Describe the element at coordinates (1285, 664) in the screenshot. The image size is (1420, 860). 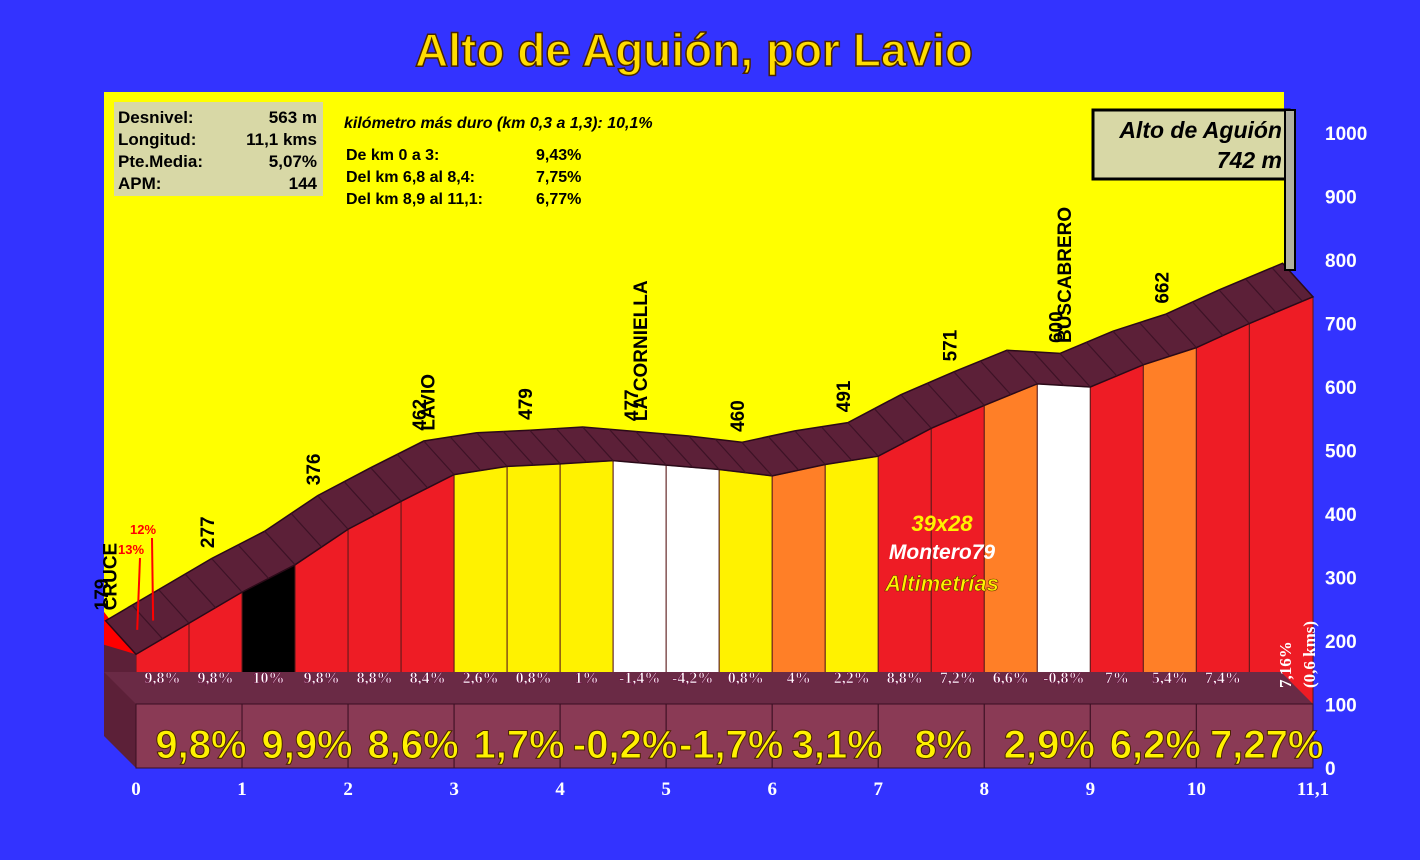
I see `segment-grade-label: 7,16%` at that location.